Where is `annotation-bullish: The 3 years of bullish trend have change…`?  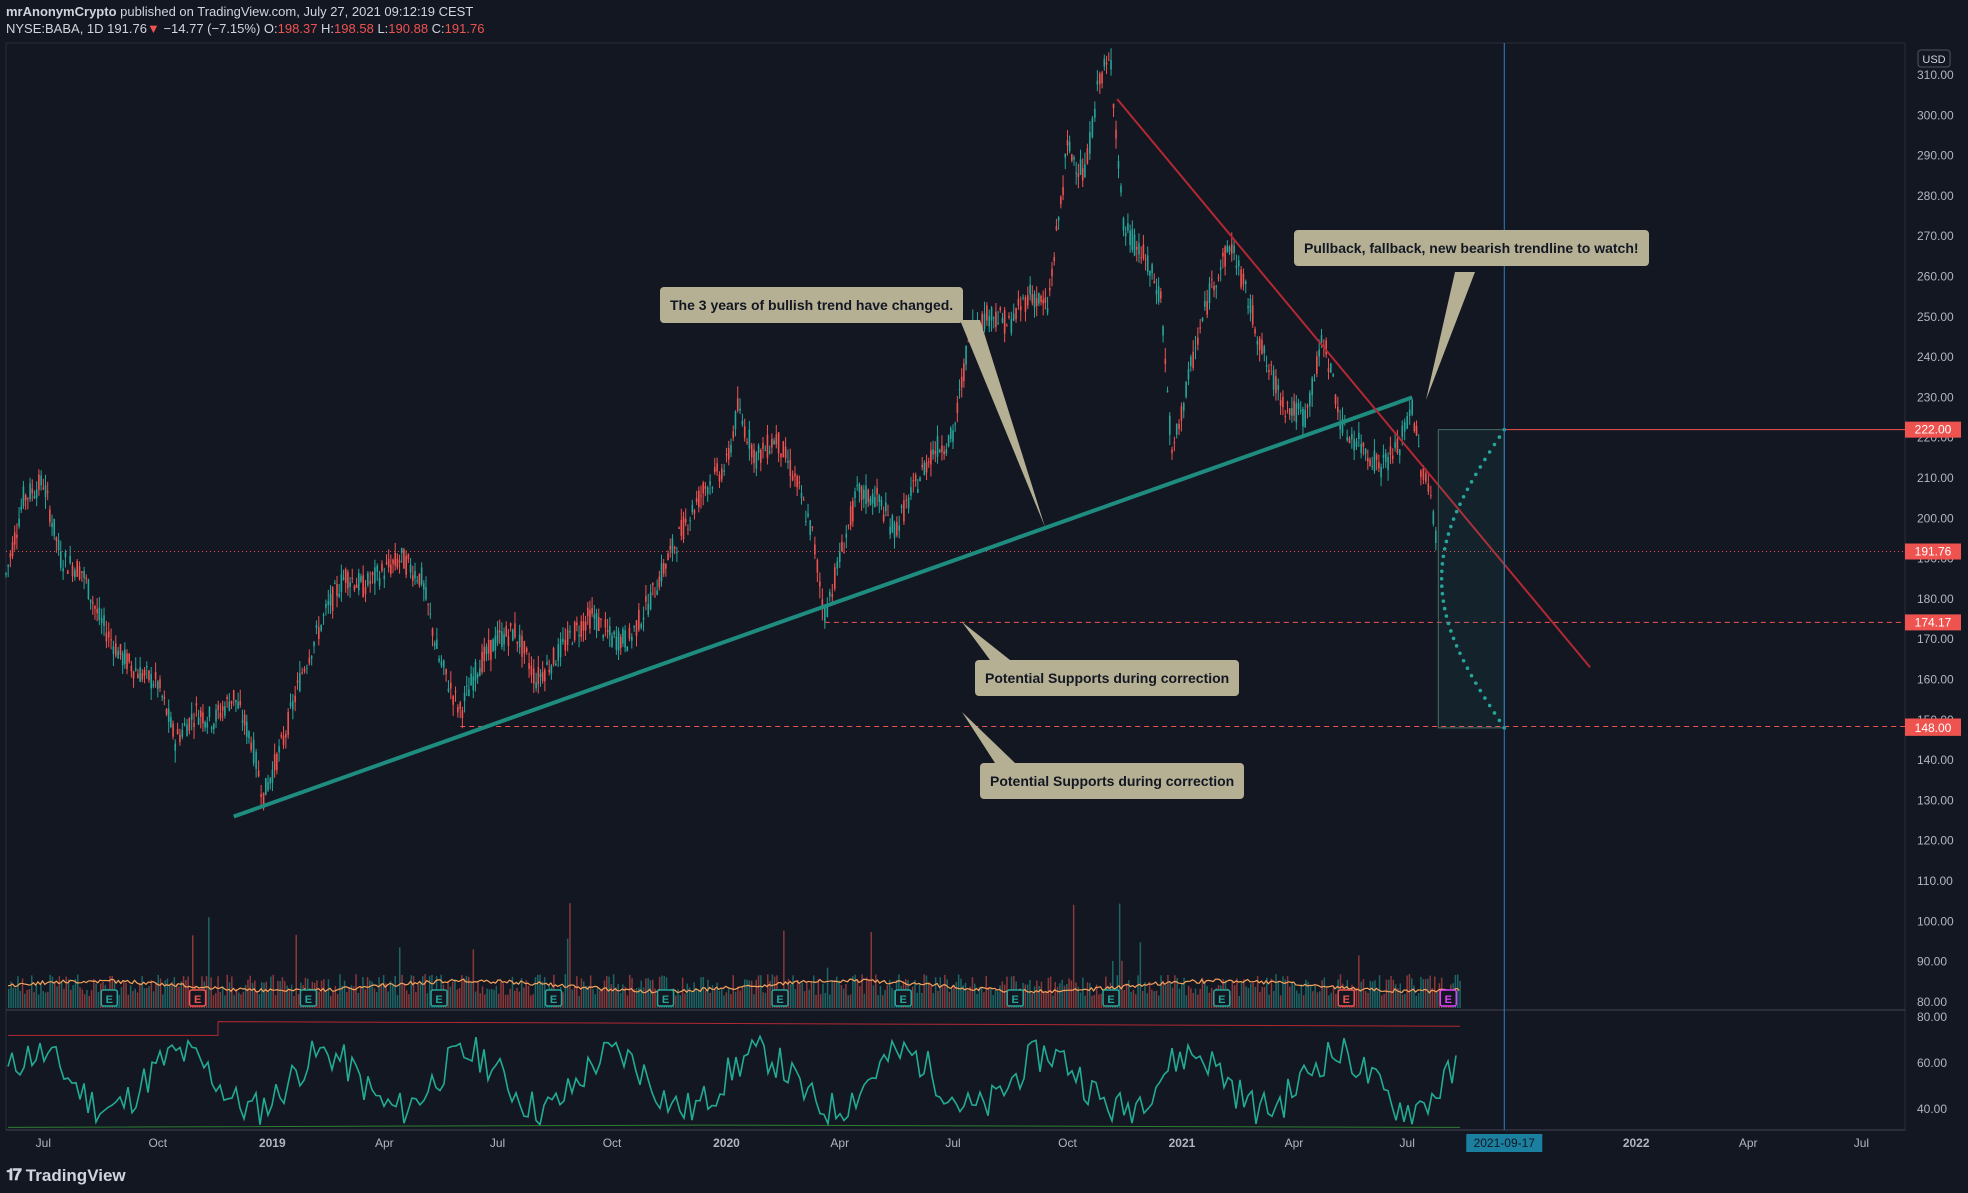 annotation-bullish: The 3 years of bullish trend have change… is located at coordinates (812, 305).